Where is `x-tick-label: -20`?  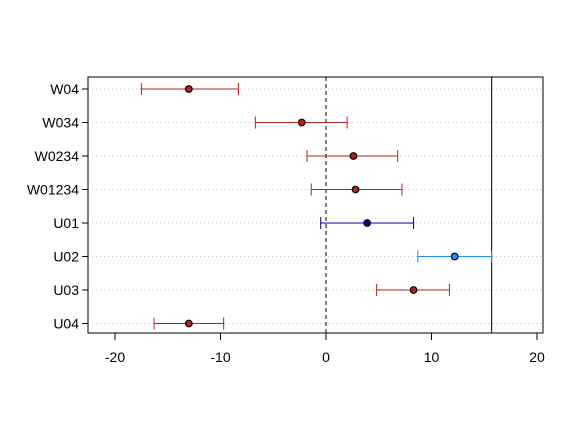 x-tick-label: -20 is located at coordinates (115, 357).